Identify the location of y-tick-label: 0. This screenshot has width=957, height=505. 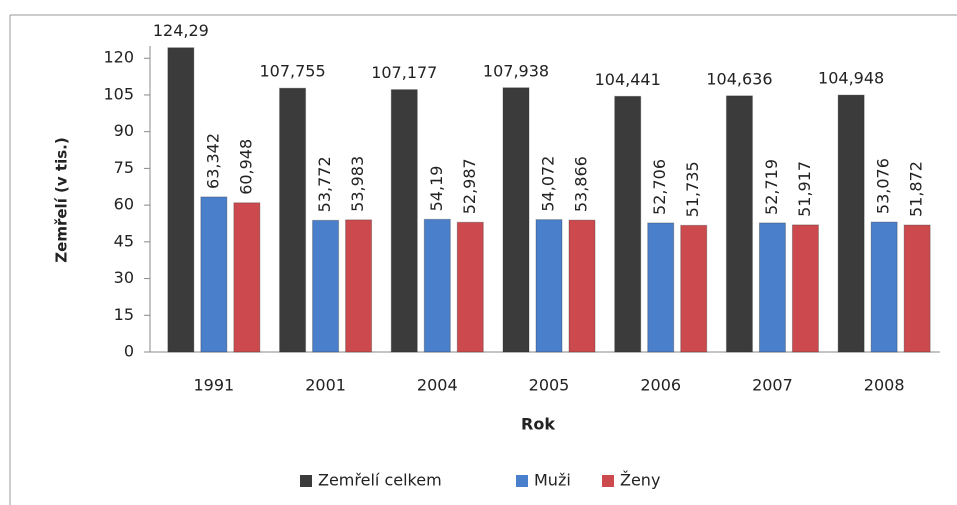
(129, 351).